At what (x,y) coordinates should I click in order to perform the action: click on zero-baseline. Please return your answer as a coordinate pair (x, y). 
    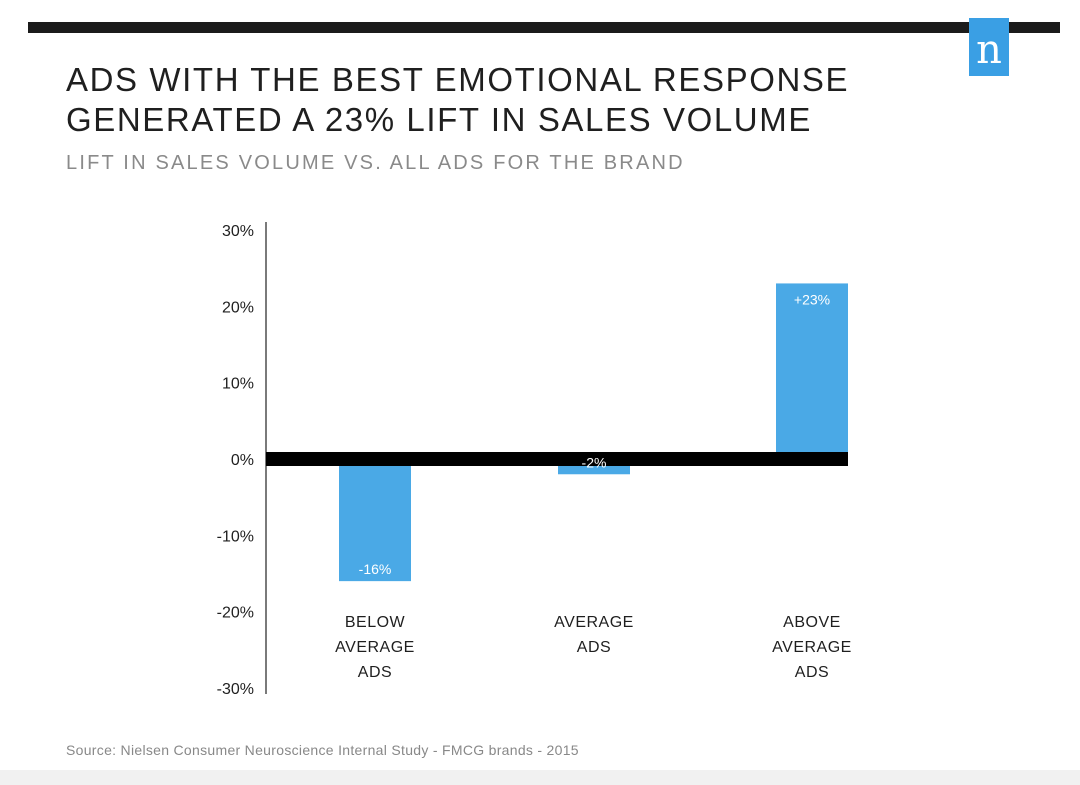
    Looking at the image, I should click on (557, 459).